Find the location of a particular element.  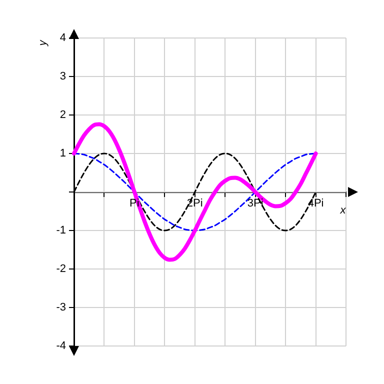

y-tick-label: 4 is located at coordinates (63, 38).